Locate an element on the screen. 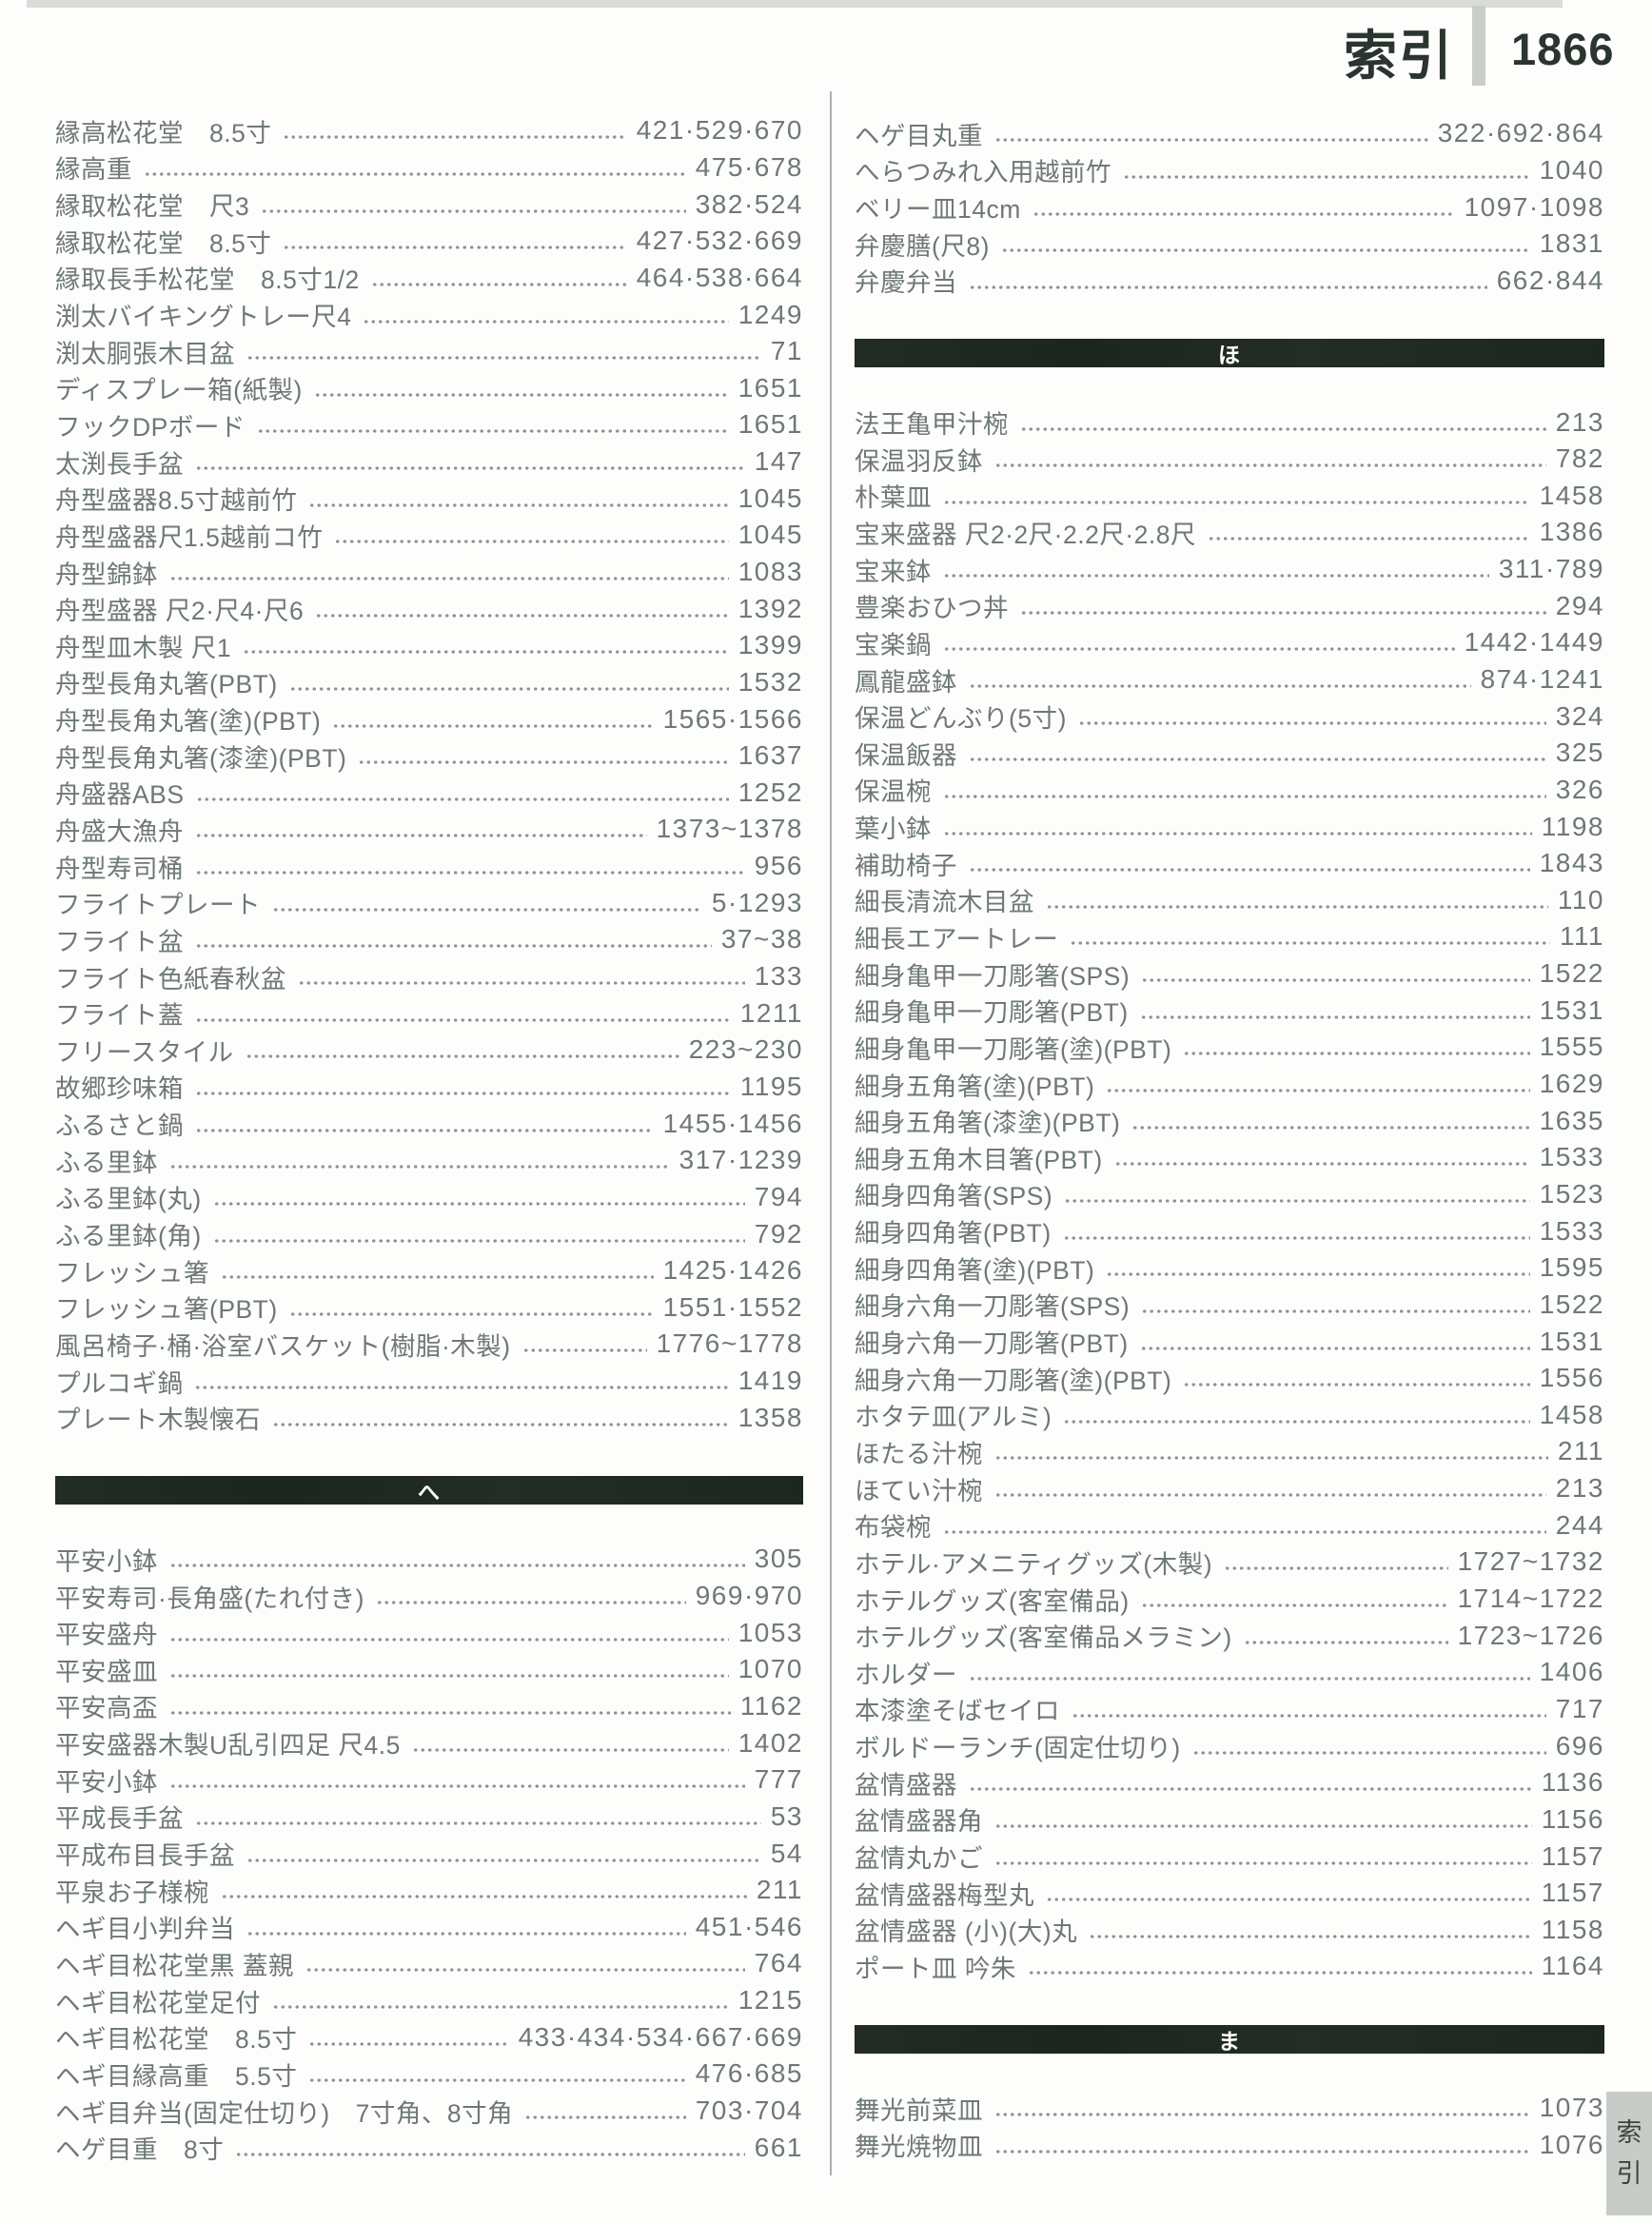  entry-pages: 305 is located at coordinates (779, 1559).